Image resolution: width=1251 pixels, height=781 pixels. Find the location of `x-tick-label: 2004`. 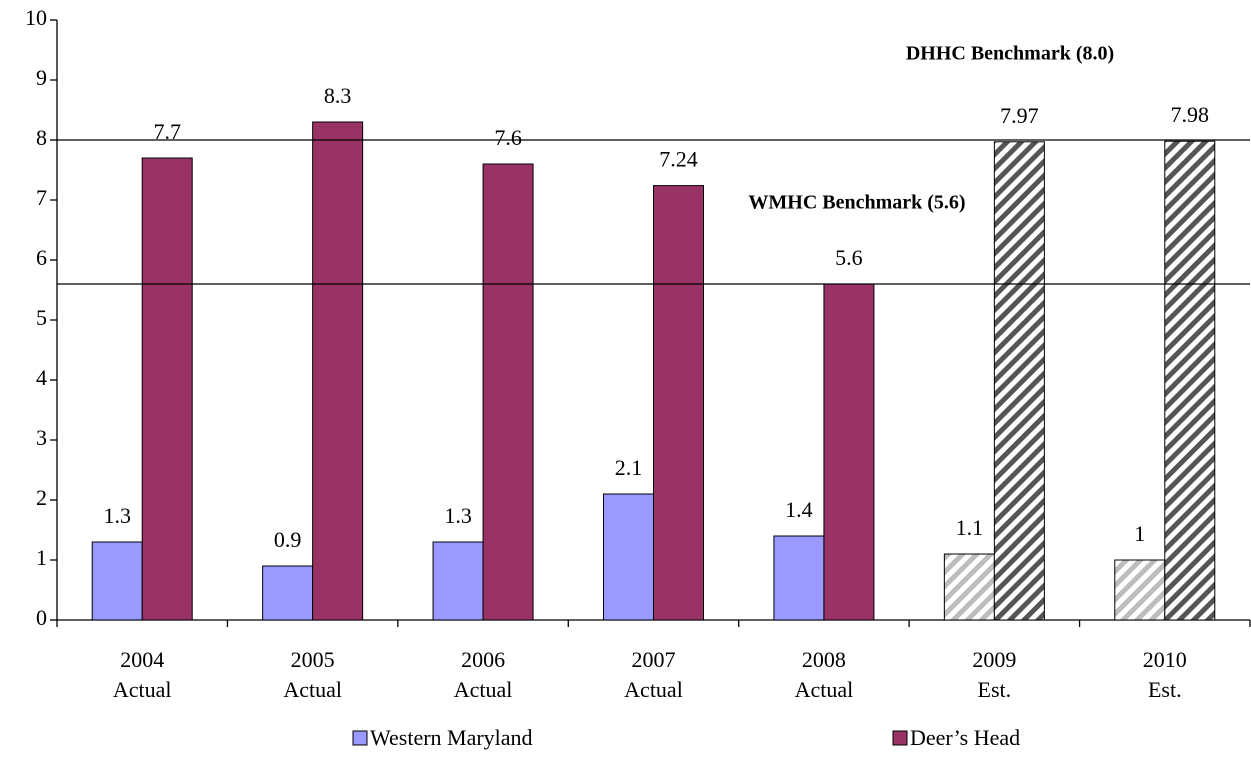

x-tick-label: 2004 is located at coordinates (142, 659).